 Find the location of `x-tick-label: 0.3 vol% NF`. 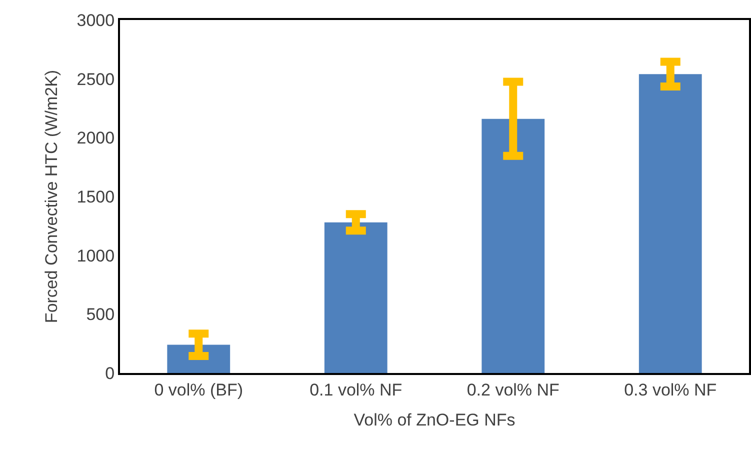

x-tick-label: 0.3 vol% NF is located at coordinates (670, 390).